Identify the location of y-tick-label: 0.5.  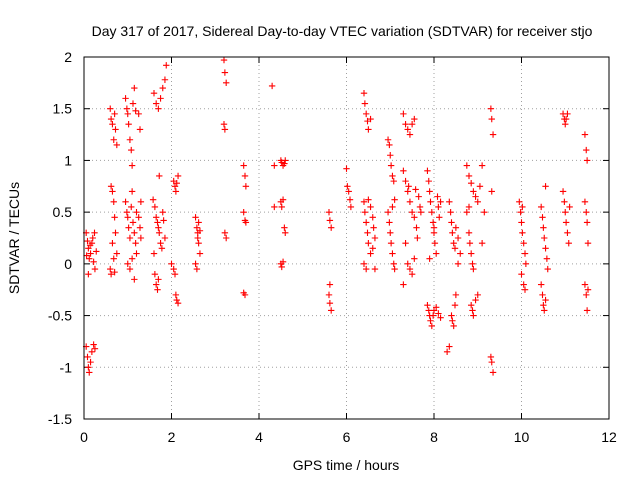
(63, 212).